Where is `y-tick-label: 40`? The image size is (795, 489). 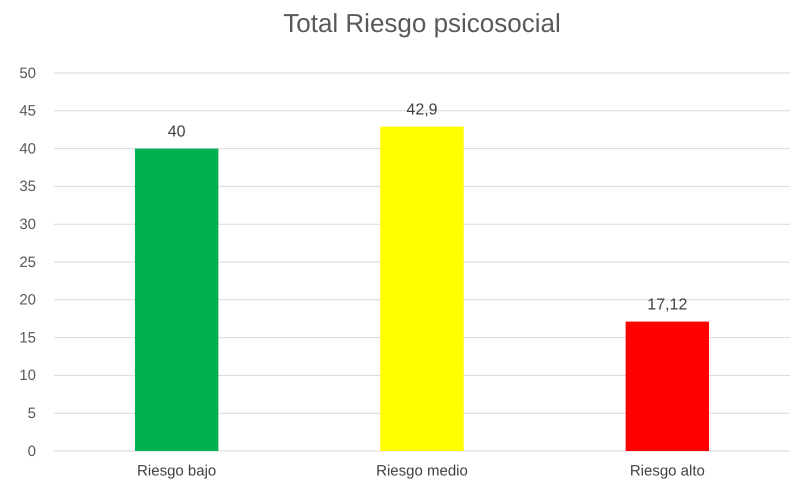
y-tick-label: 40 is located at coordinates (27, 149).